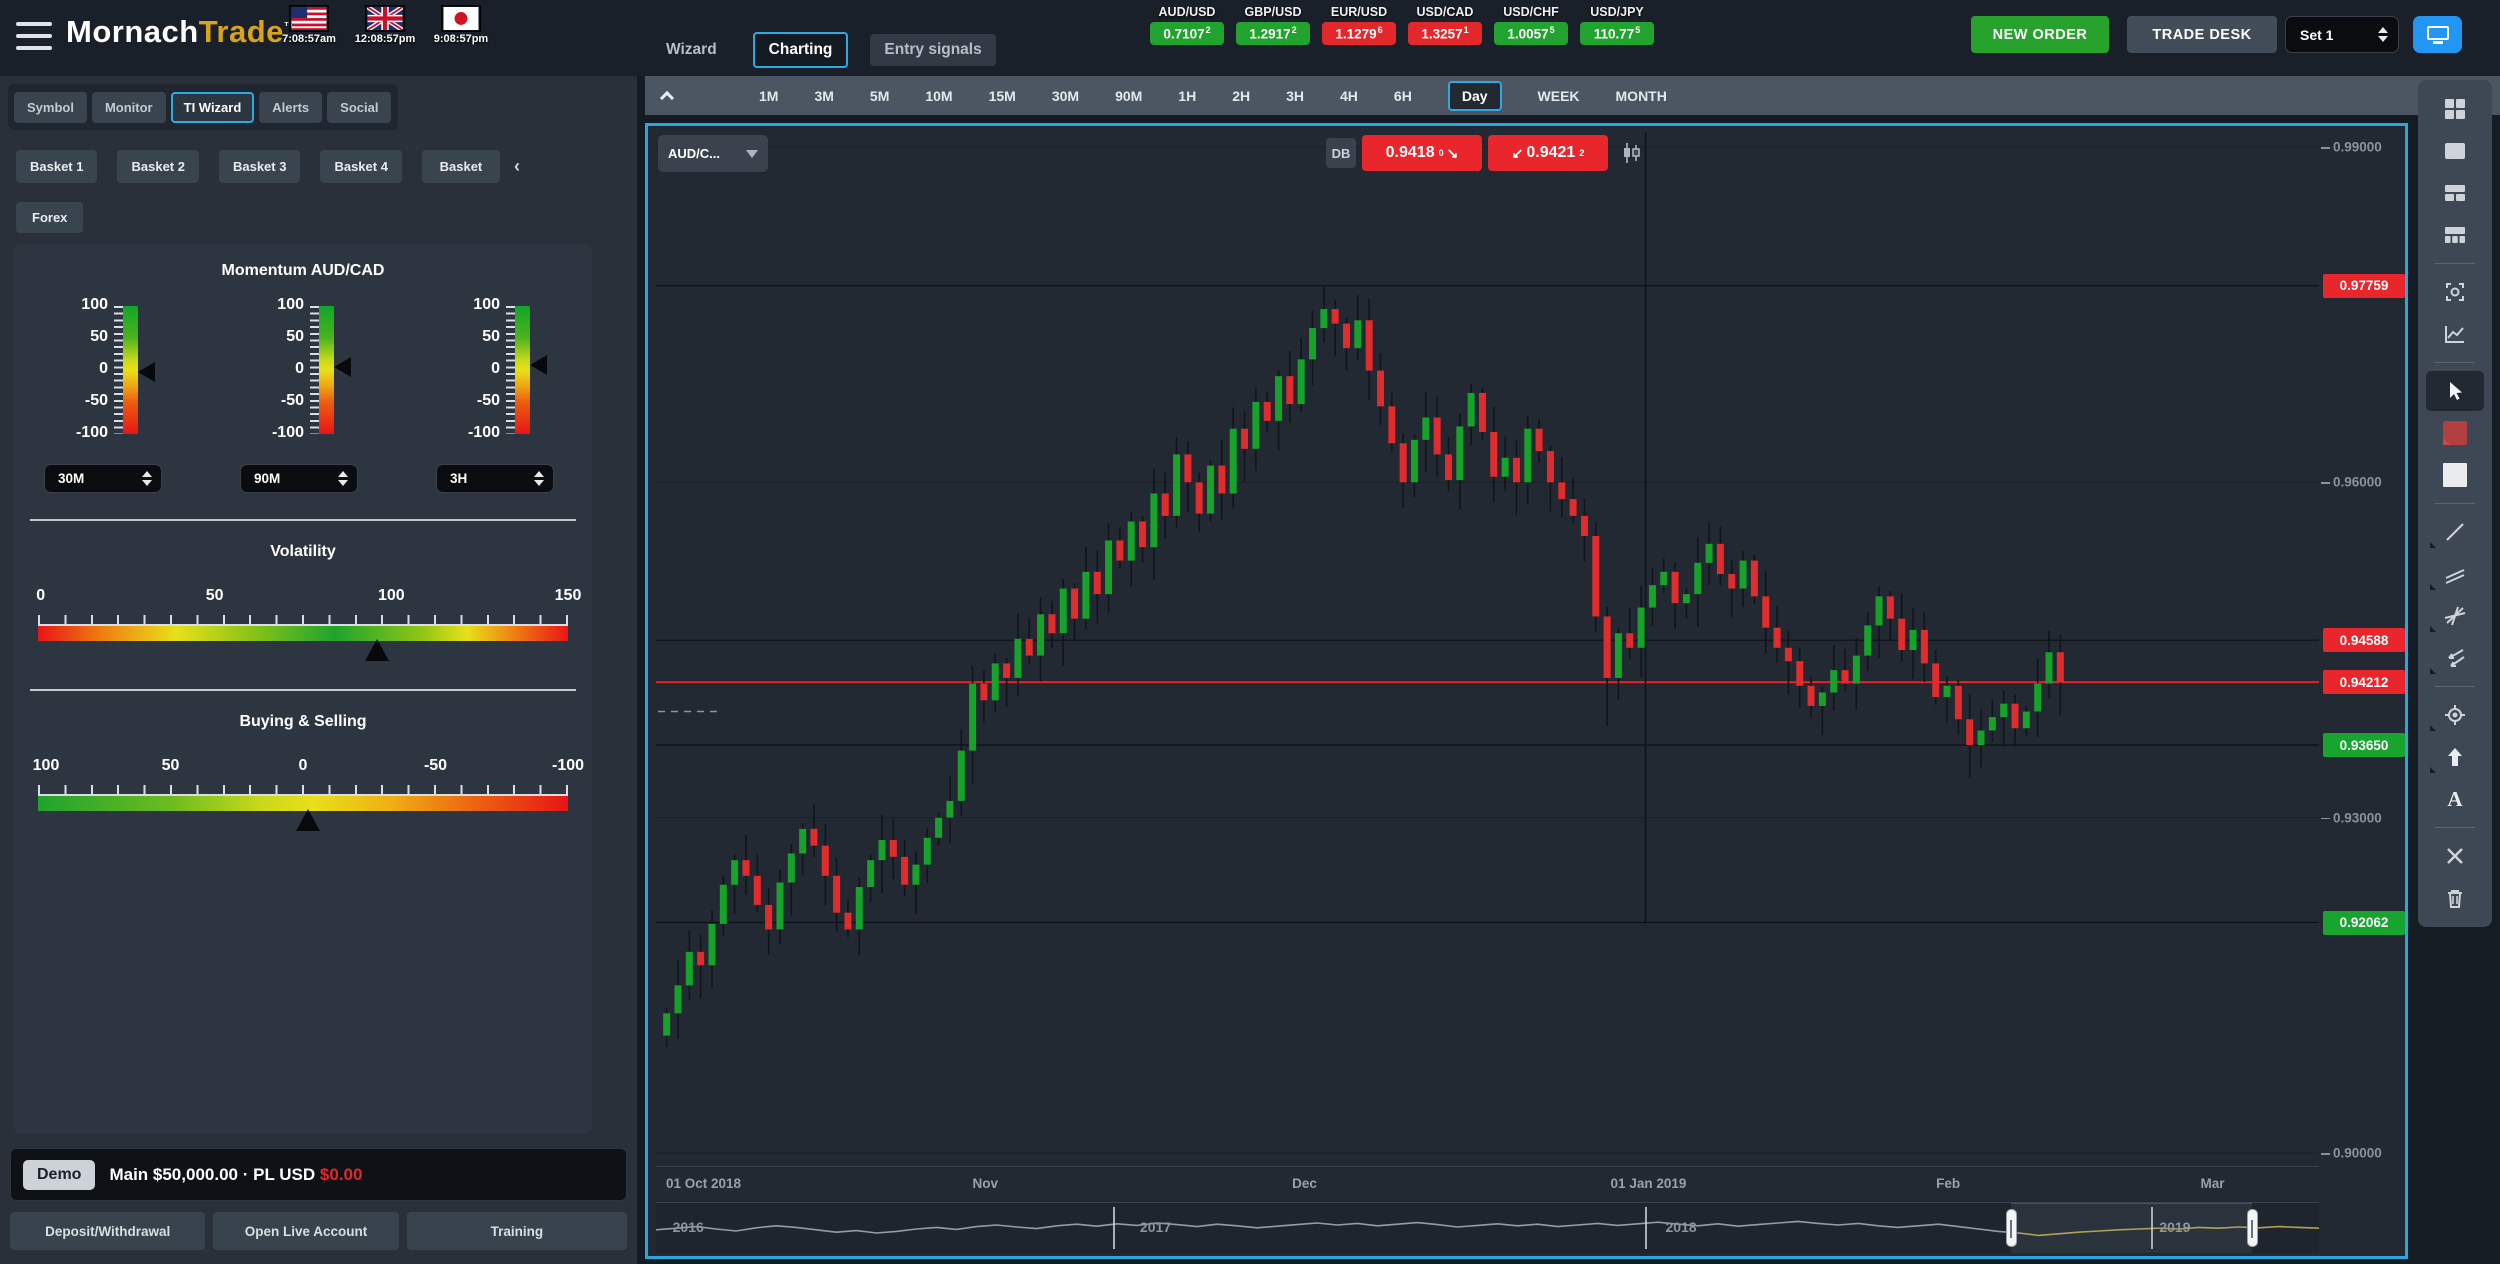 This screenshot has width=2500, height=1264. Describe the element at coordinates (108, 1231) in the screenshot. I see `deposit-withdrawal-button: Deposit/Withdrawal` at that location.